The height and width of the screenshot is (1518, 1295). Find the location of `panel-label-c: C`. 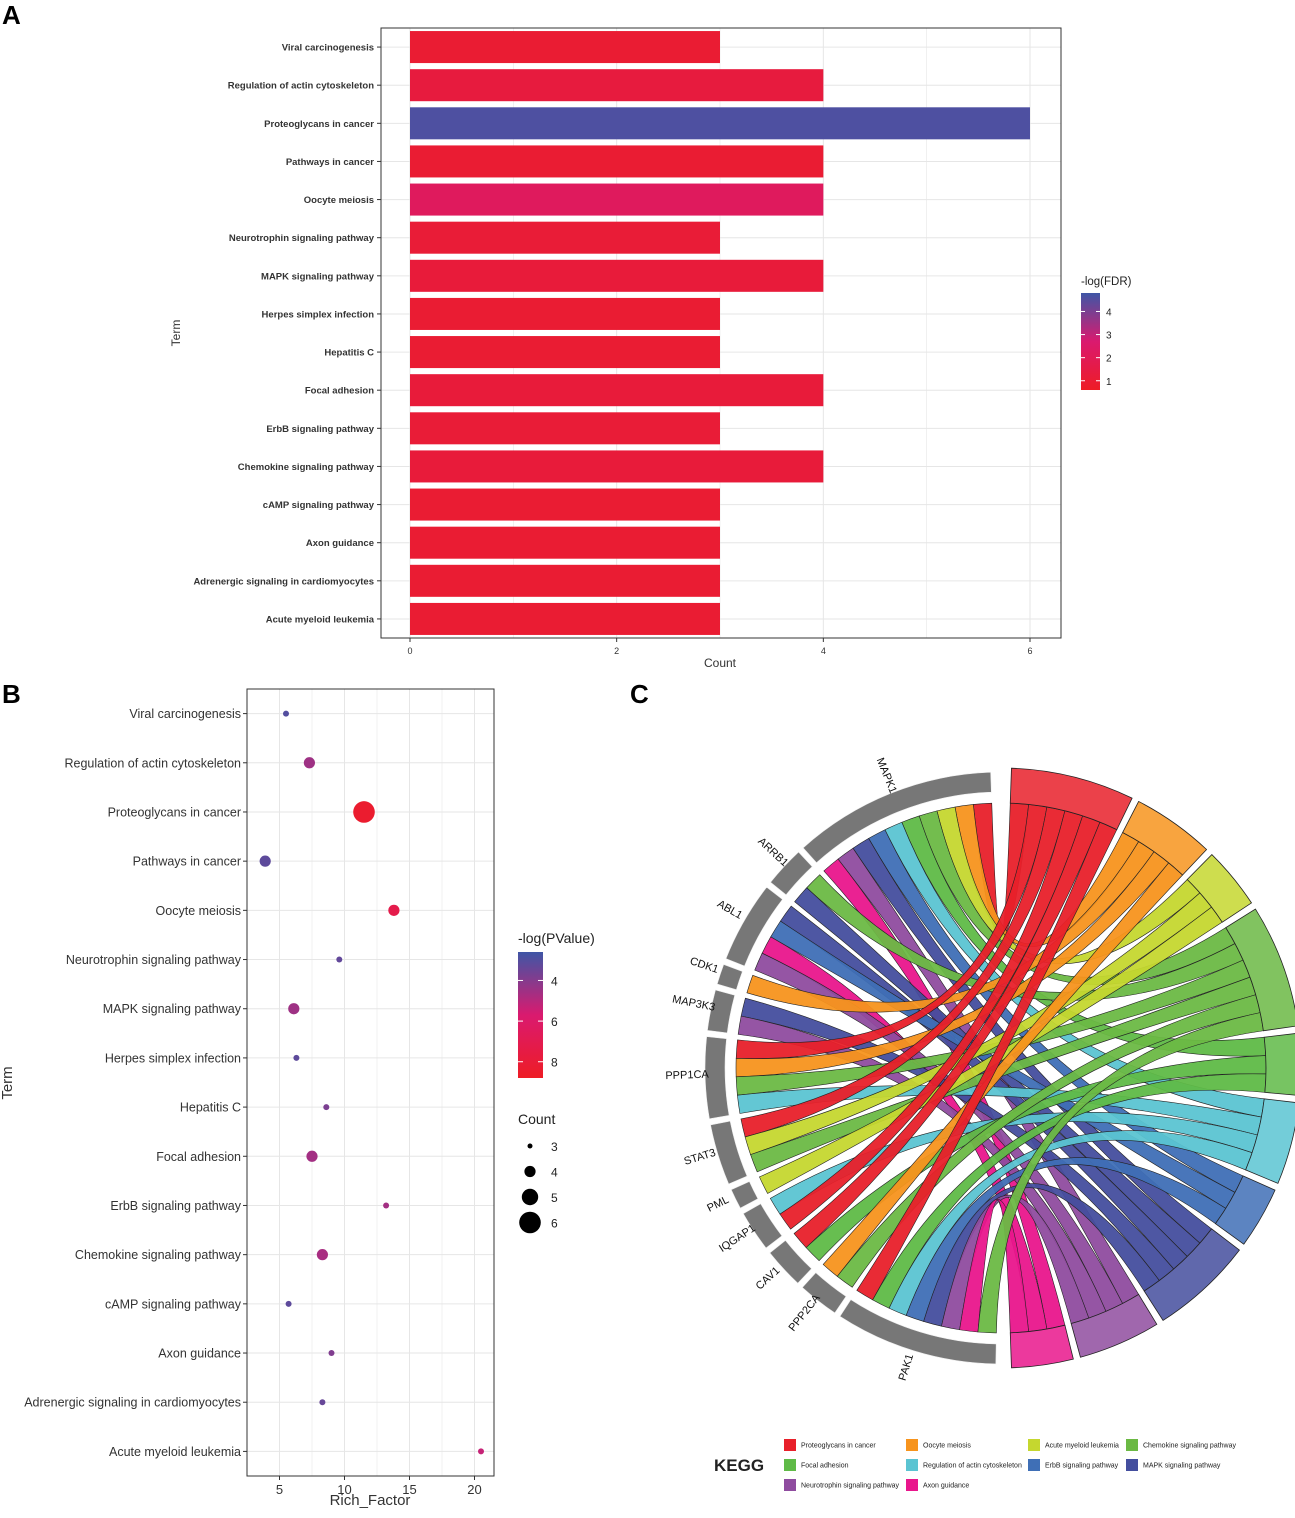

panel-label-c: C is located at coordinates (639, 694).